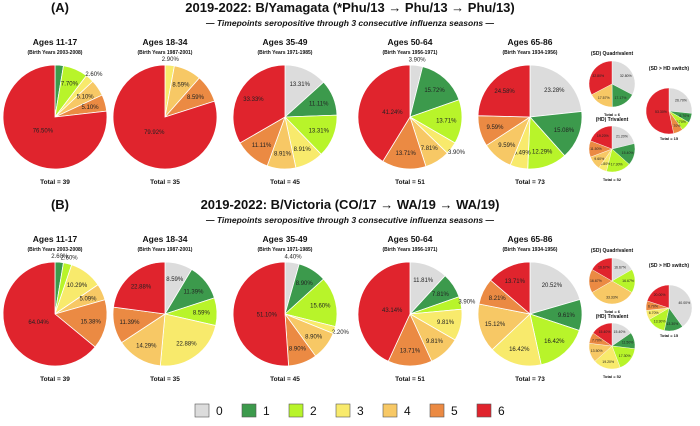  What do you see at coordinates (86, 98) in the screenshot?
I see `slice-label: 5.10%` at bounding box center [86, 98].